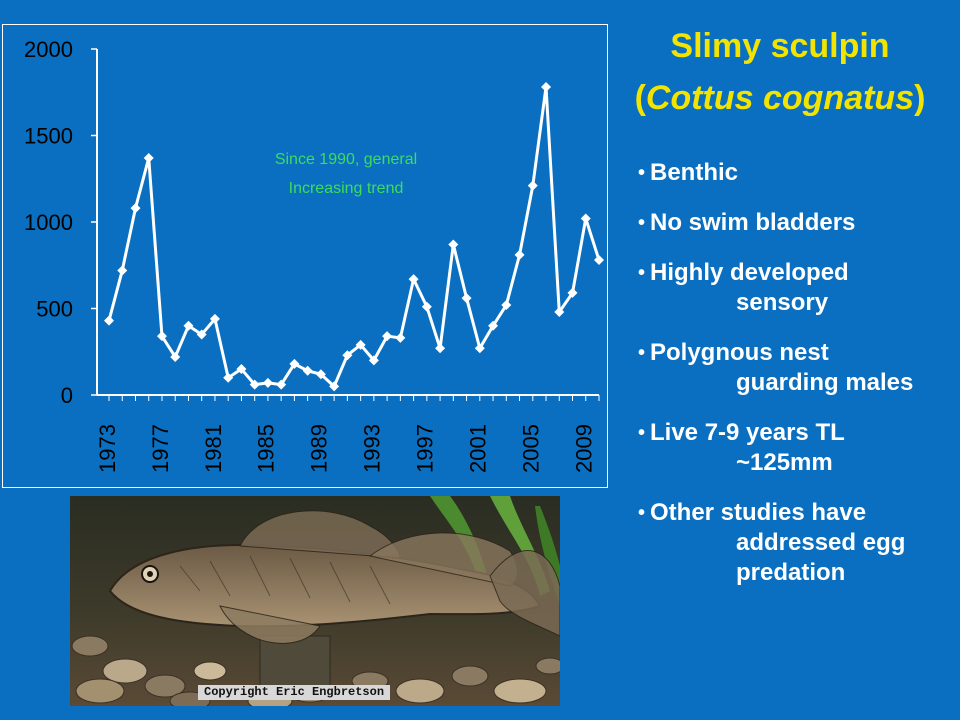 This screenshot has width=960, height=720. I want to click on y-tick-label: 2000, so click(48, 49).